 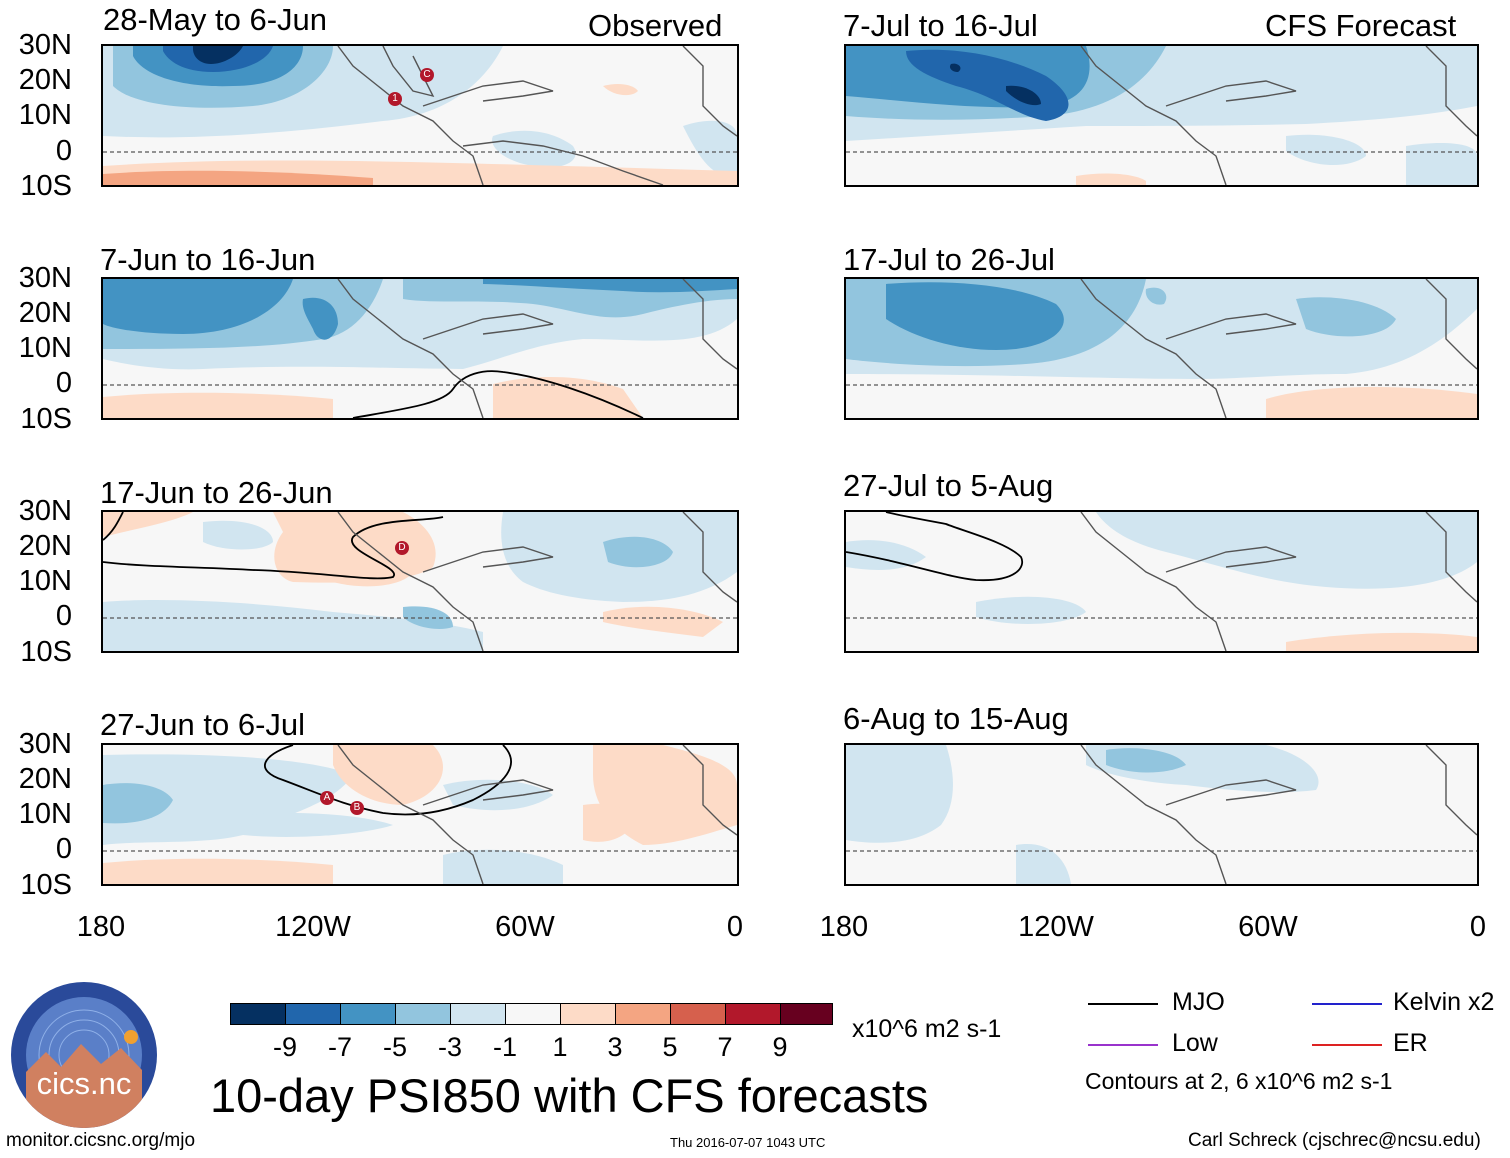 I want to click on x-label-right-120w: 120W, so click(x=1056, y=927).